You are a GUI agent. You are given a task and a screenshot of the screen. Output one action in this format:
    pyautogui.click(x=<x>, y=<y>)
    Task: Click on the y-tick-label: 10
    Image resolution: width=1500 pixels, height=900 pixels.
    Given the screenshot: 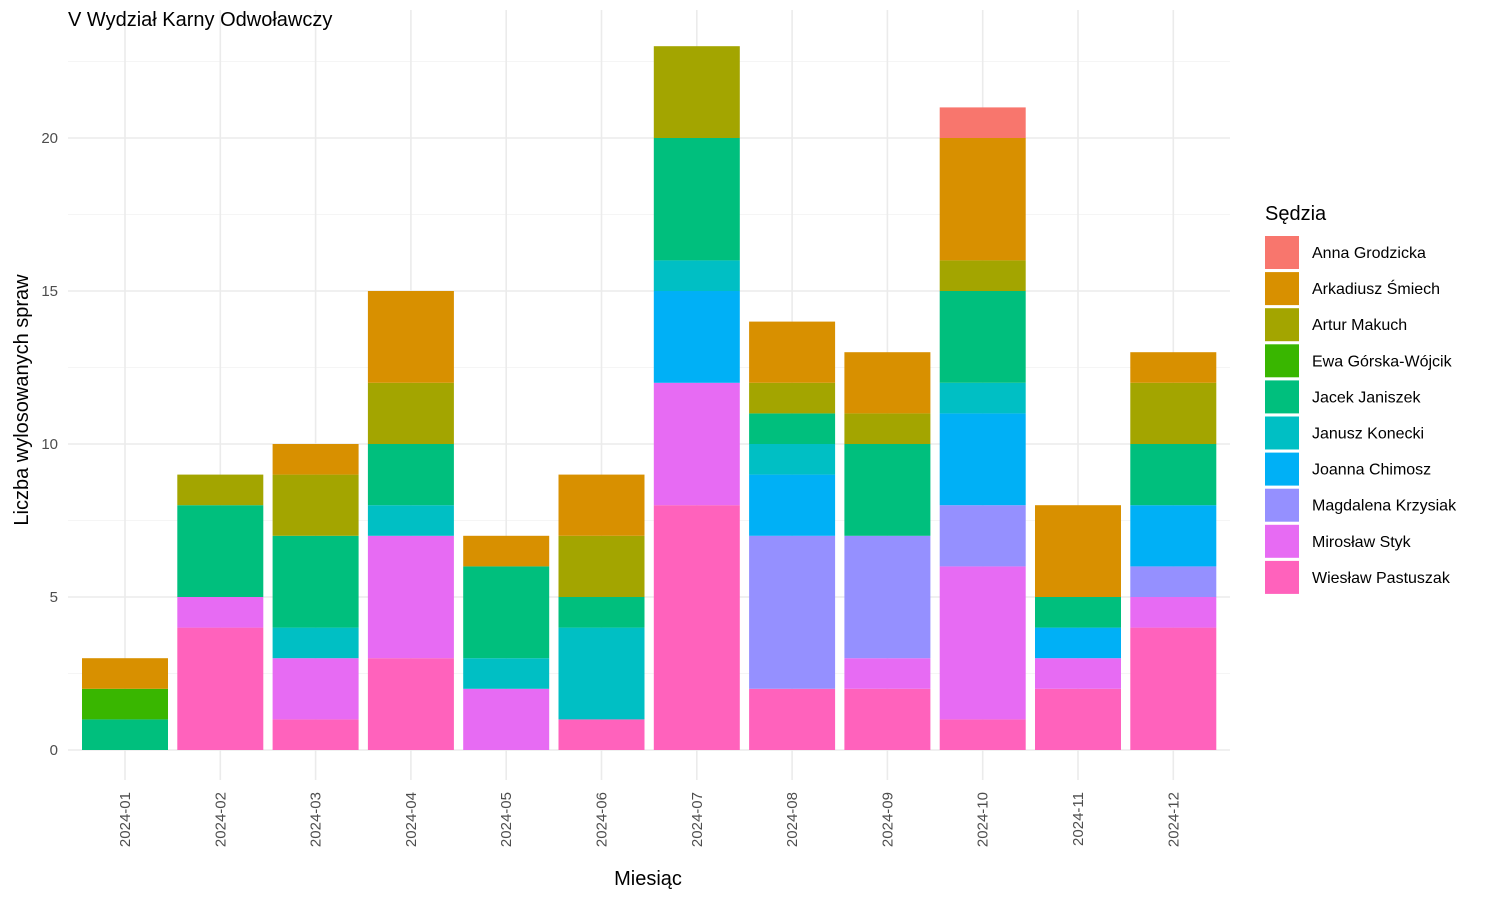 What is the action you would take?
    pyautogui.click(x=49, y=444)
    